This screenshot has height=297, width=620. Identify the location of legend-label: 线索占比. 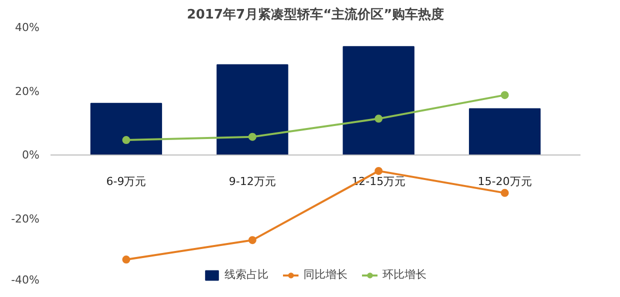
(246, 274).